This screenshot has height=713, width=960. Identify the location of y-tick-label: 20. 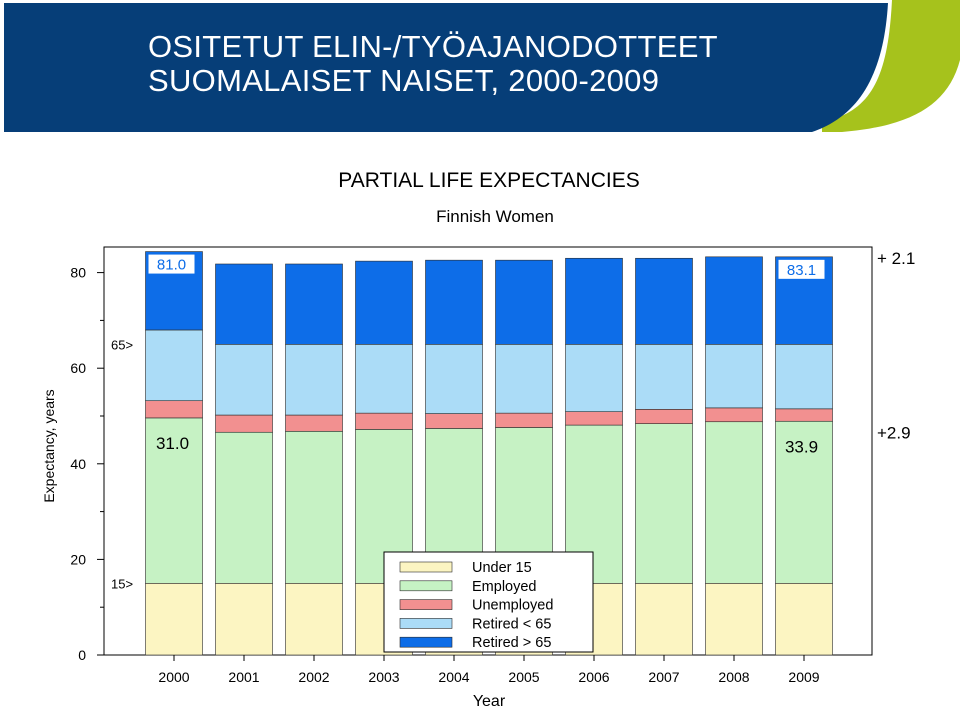
(78, 559).